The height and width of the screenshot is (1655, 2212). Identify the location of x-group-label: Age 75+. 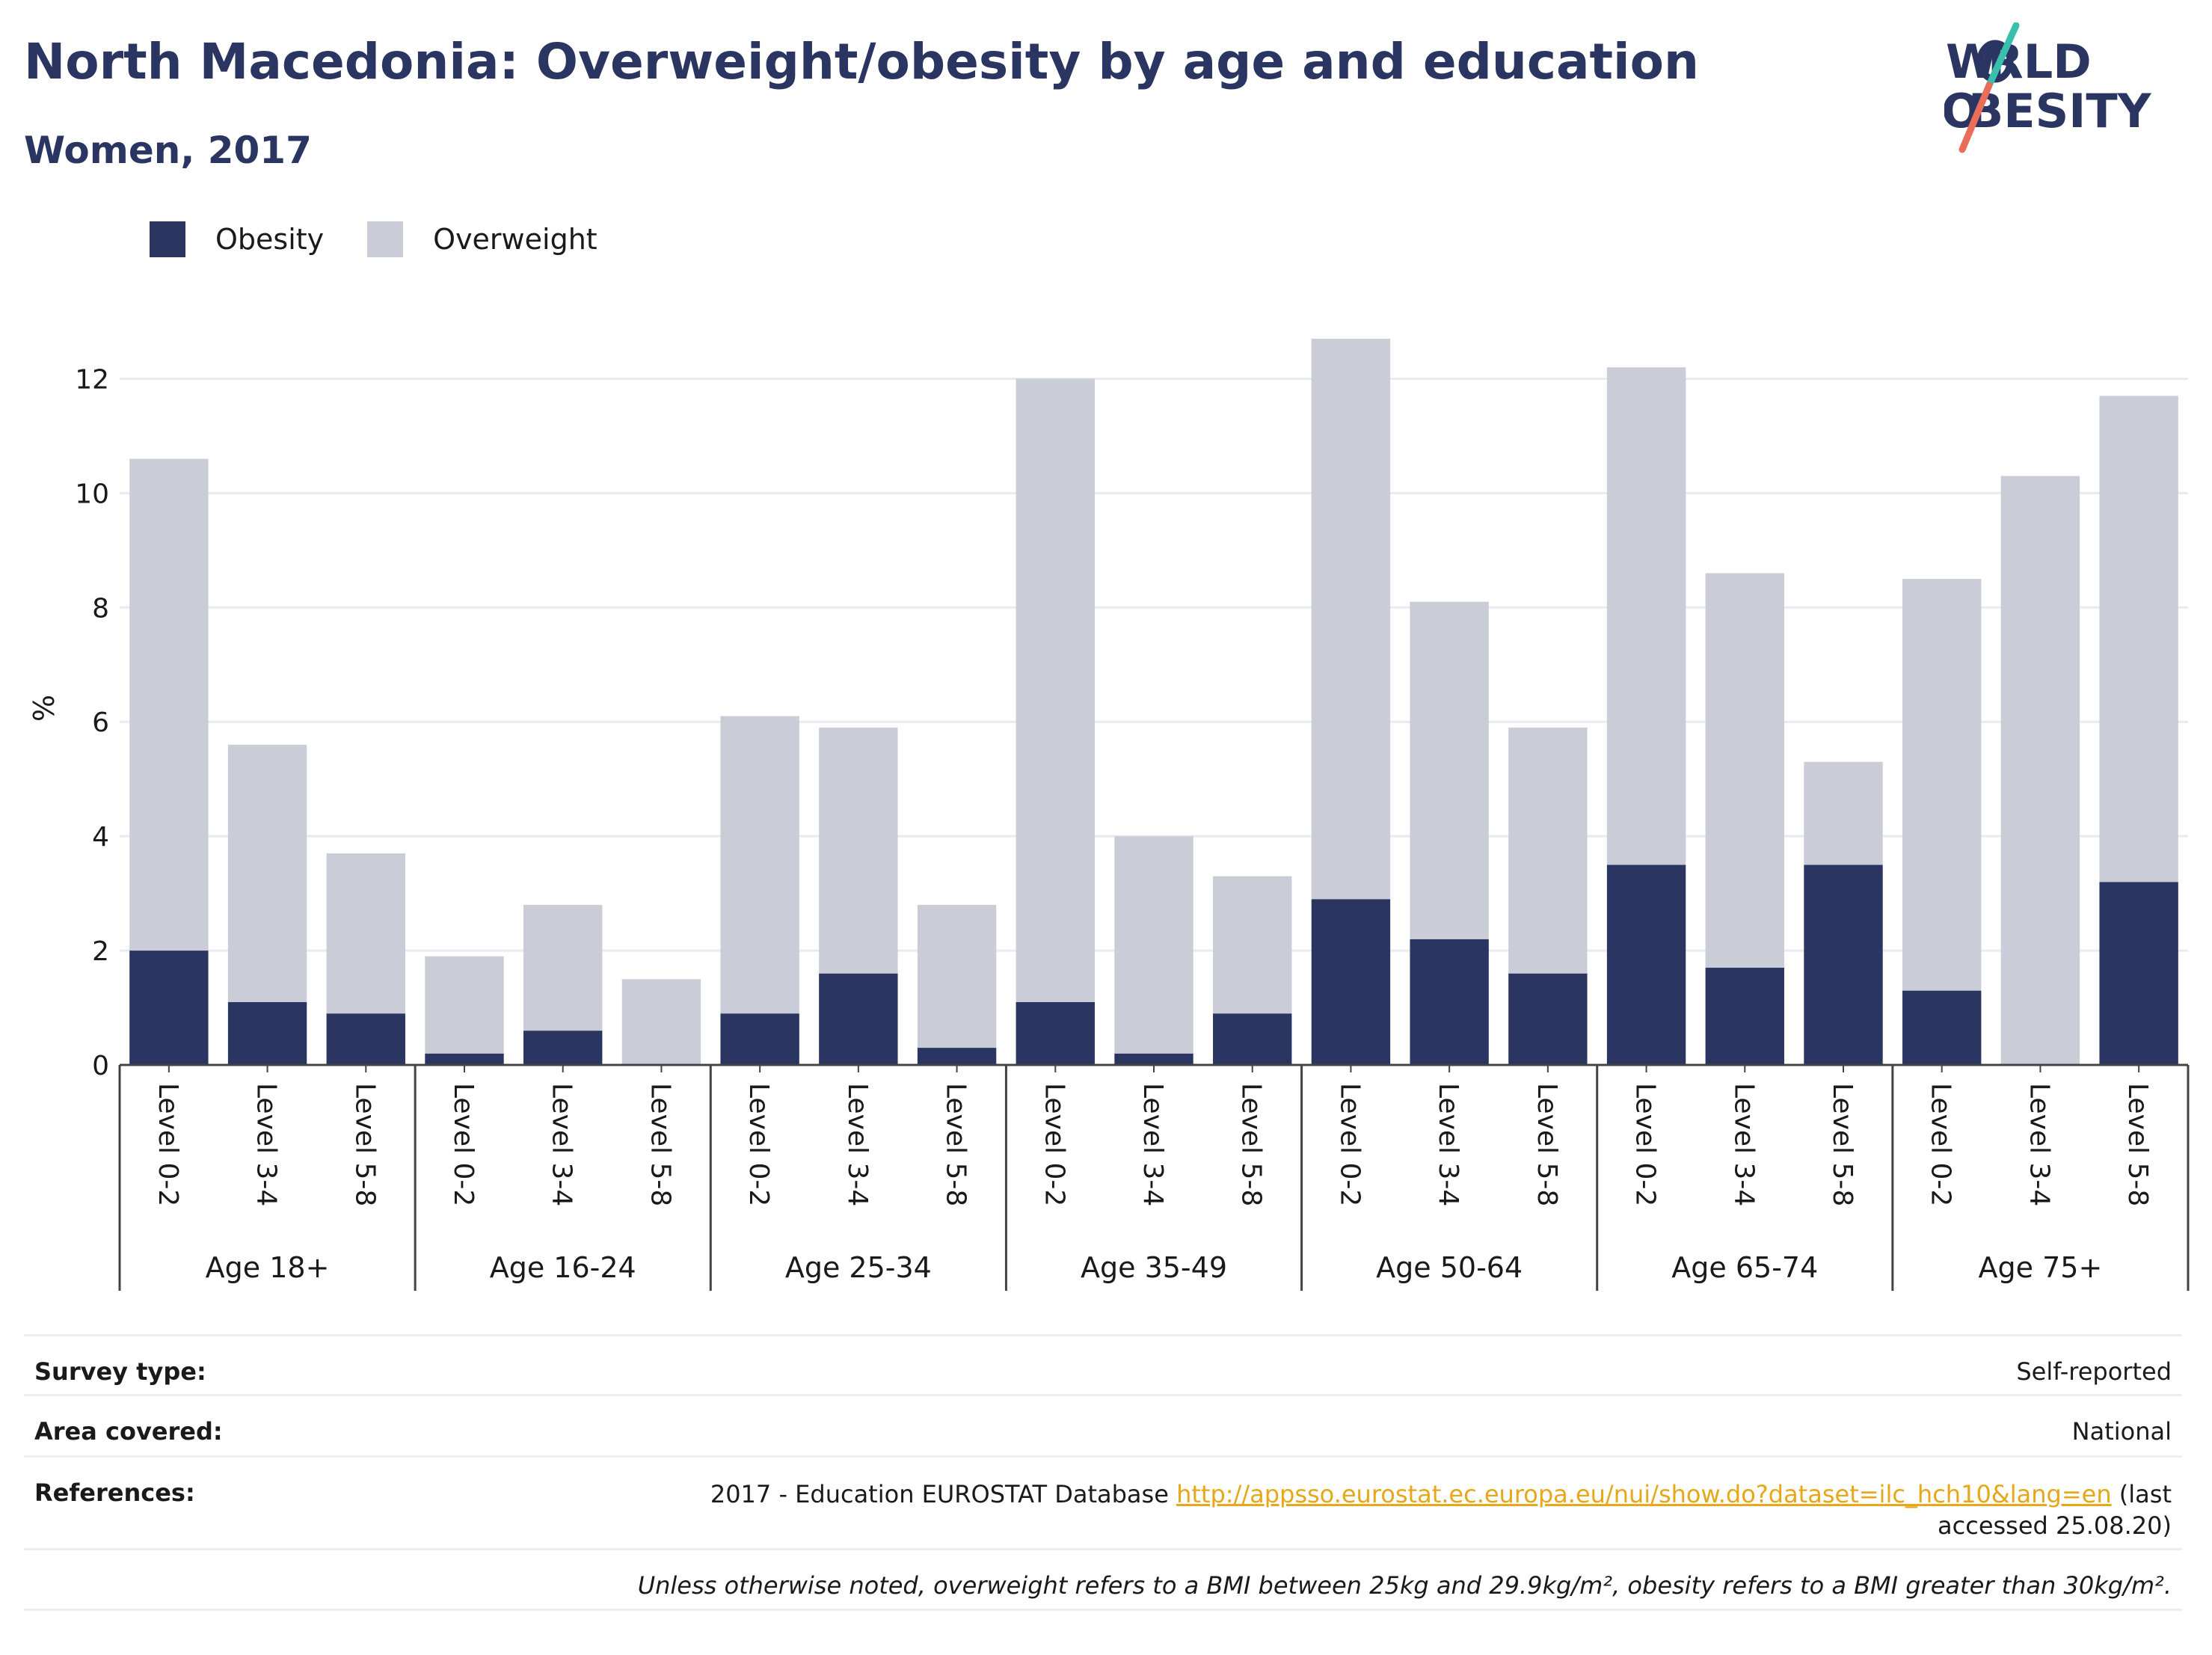
(2041, 1267).